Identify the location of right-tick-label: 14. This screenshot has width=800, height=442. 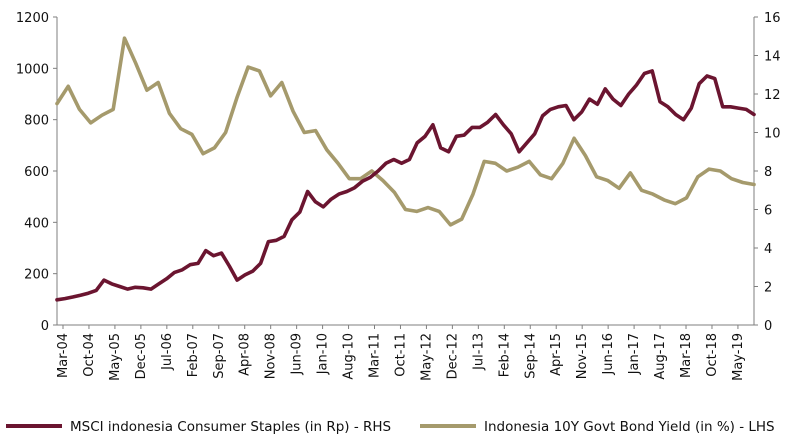
(772, 57).